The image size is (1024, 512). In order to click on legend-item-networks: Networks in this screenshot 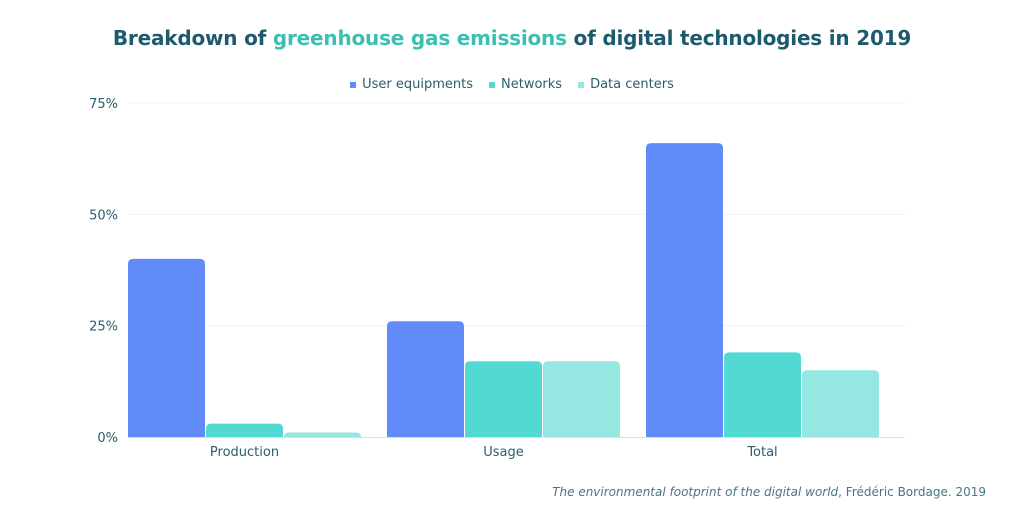, I will do `click(525, 84)`.